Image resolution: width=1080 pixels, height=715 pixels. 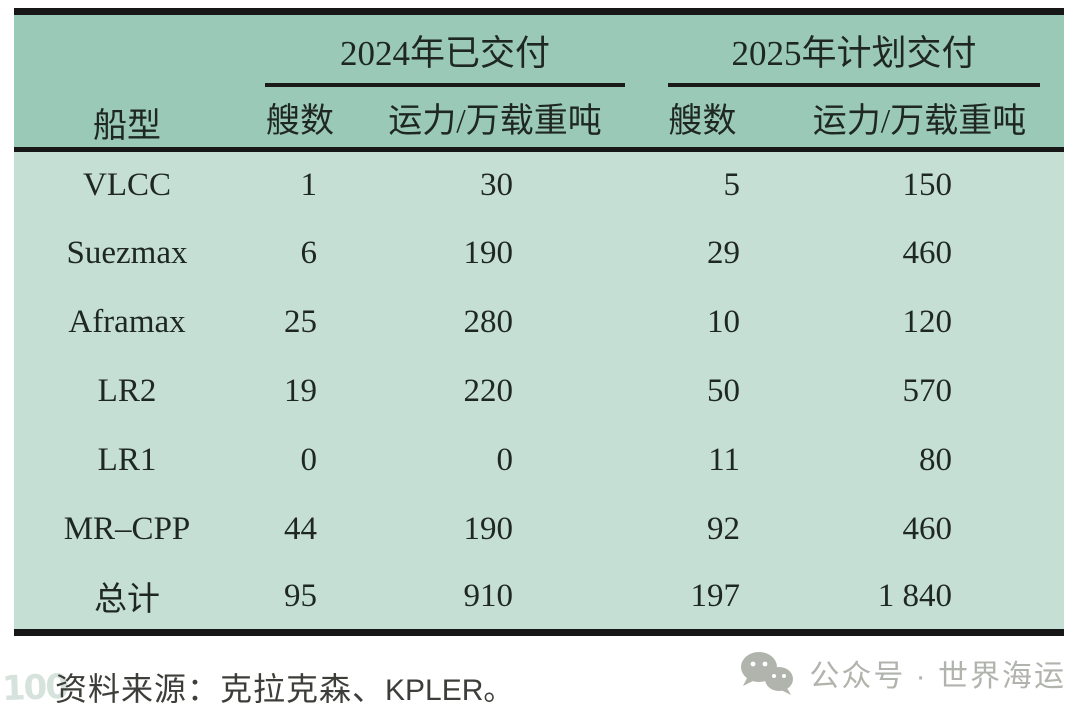 I want to click on source-note-text: 资料来源：克拉克森、, so click(x=220, y=689).